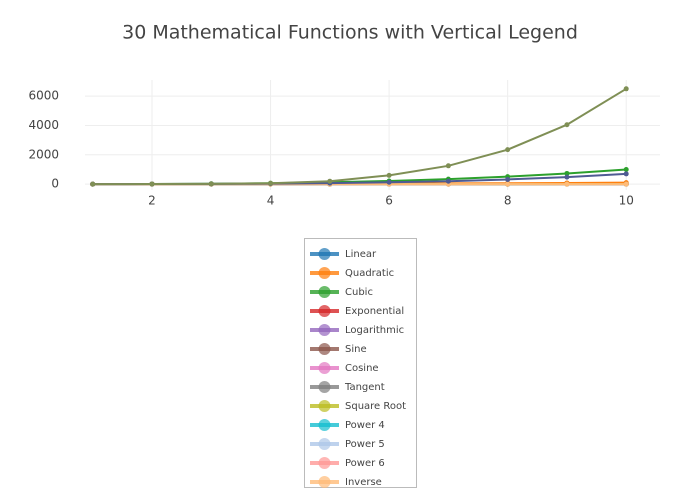  I want to click on y-tick-label: 6000, so click(43, 96).